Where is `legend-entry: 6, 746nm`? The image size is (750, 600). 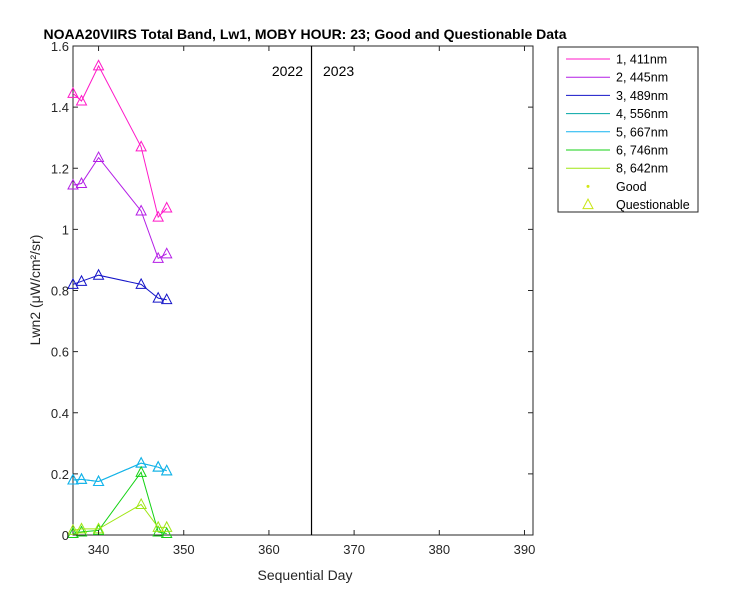
legend-entry: 6, 746nm is located at coordinates (642, 151).